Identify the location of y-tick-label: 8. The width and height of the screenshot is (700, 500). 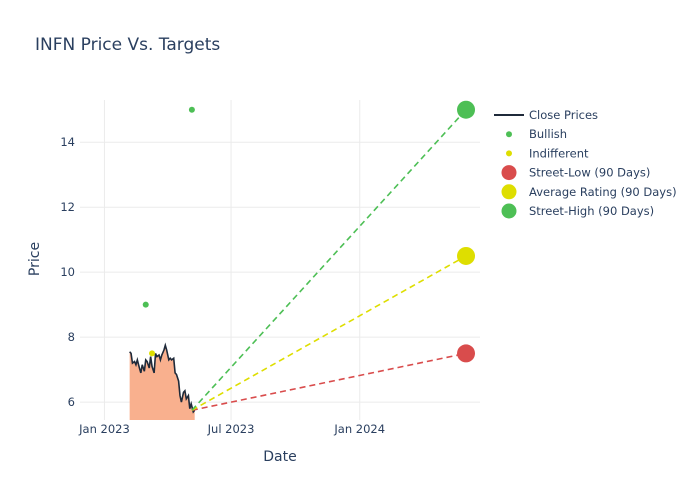
(71, 337).